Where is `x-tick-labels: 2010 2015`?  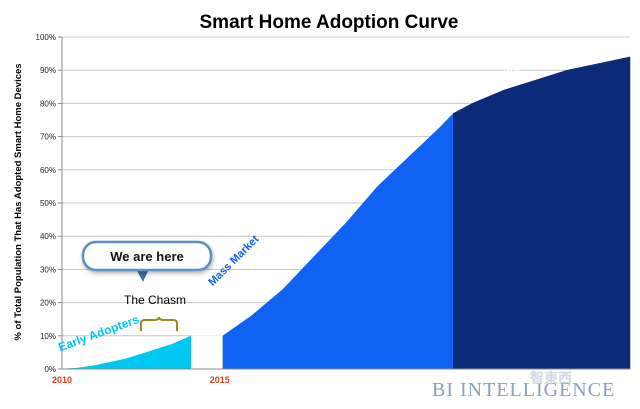 x-tick-labels: 2010 2015 is located at coordinates (141, 380).